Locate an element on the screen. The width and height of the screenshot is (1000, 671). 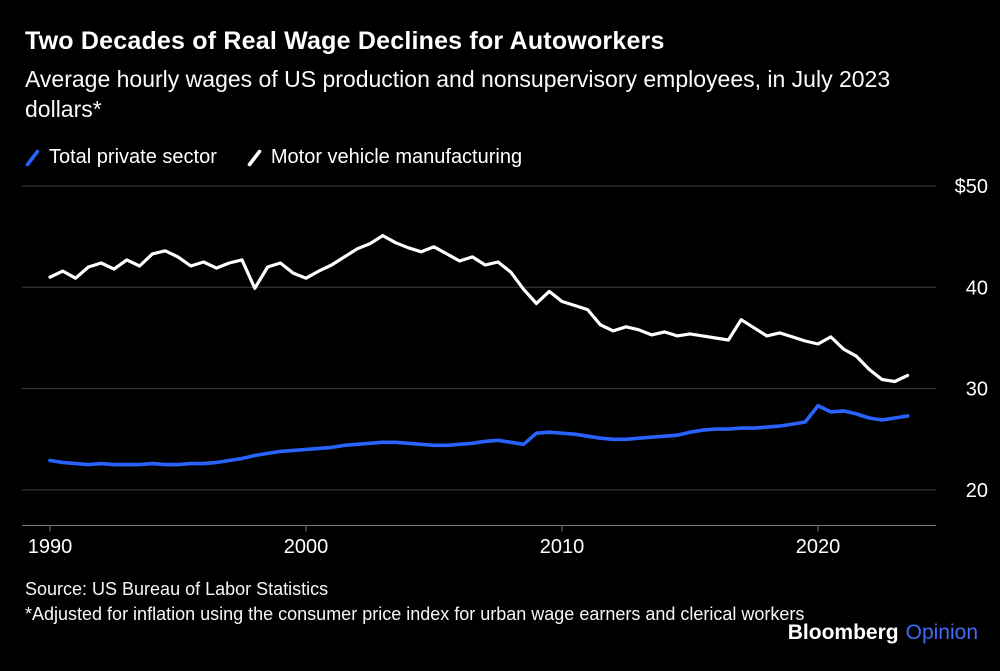
brand-bloomberg: Bloomberg is located at coordinates (843, 632).